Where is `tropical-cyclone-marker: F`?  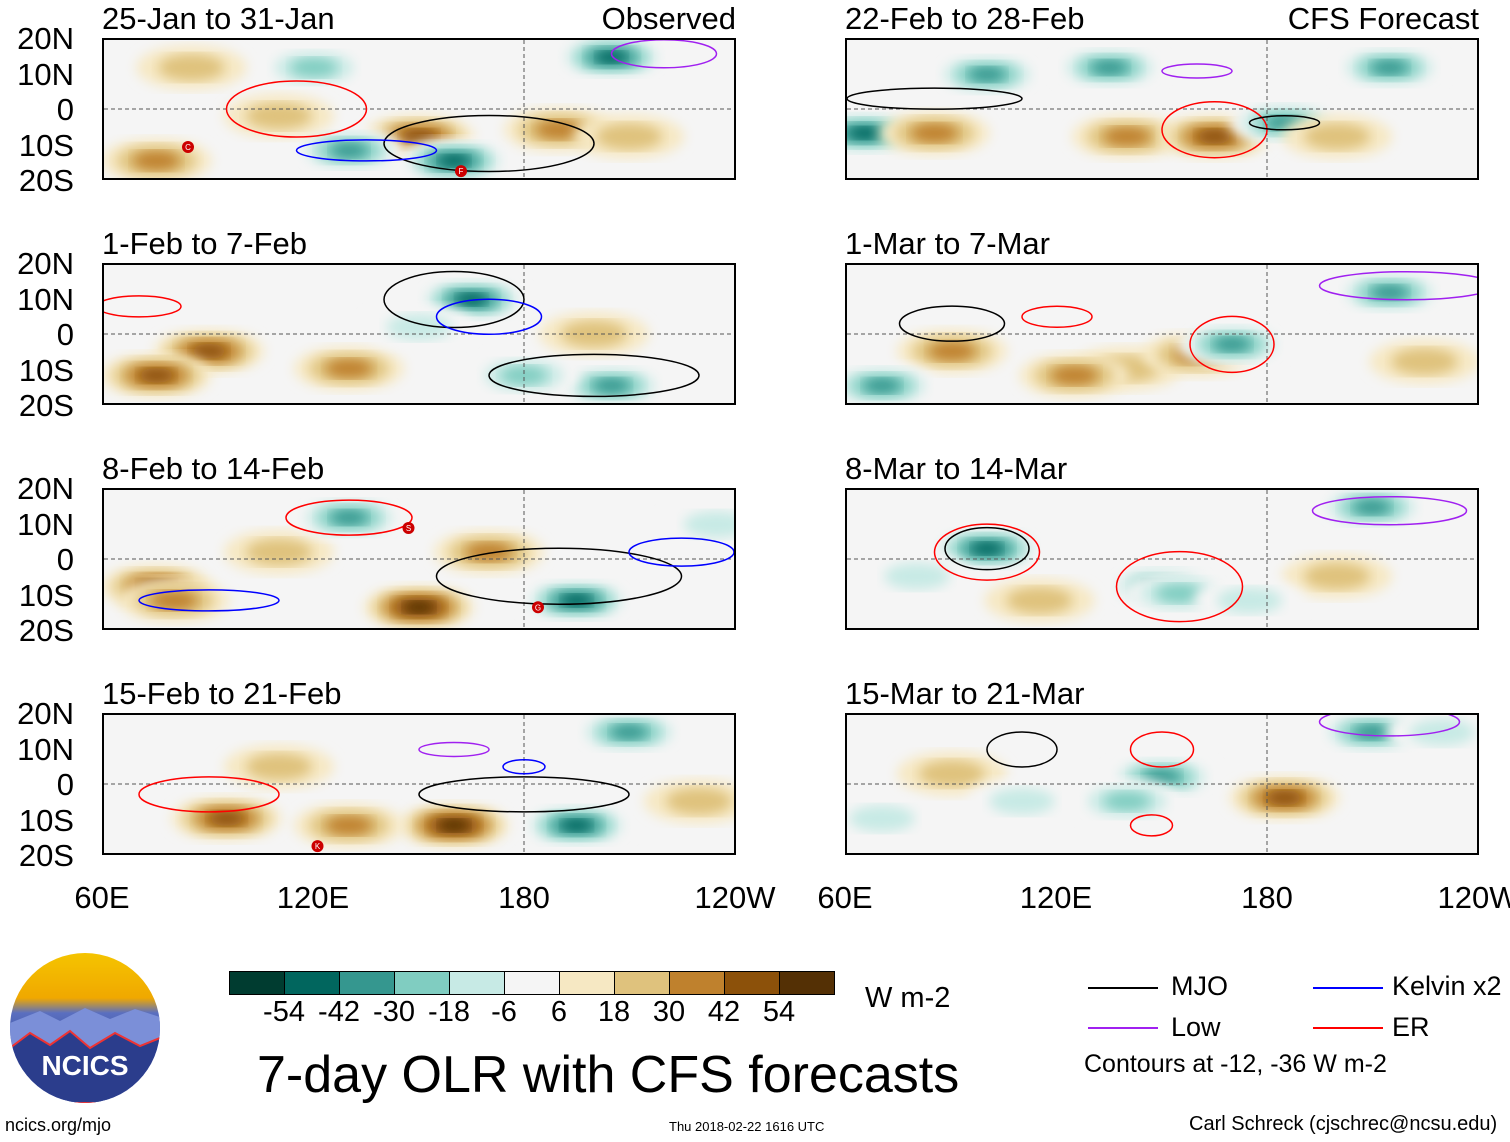 tropical-cyclone-marker: F is located at coordinates (461, 171).